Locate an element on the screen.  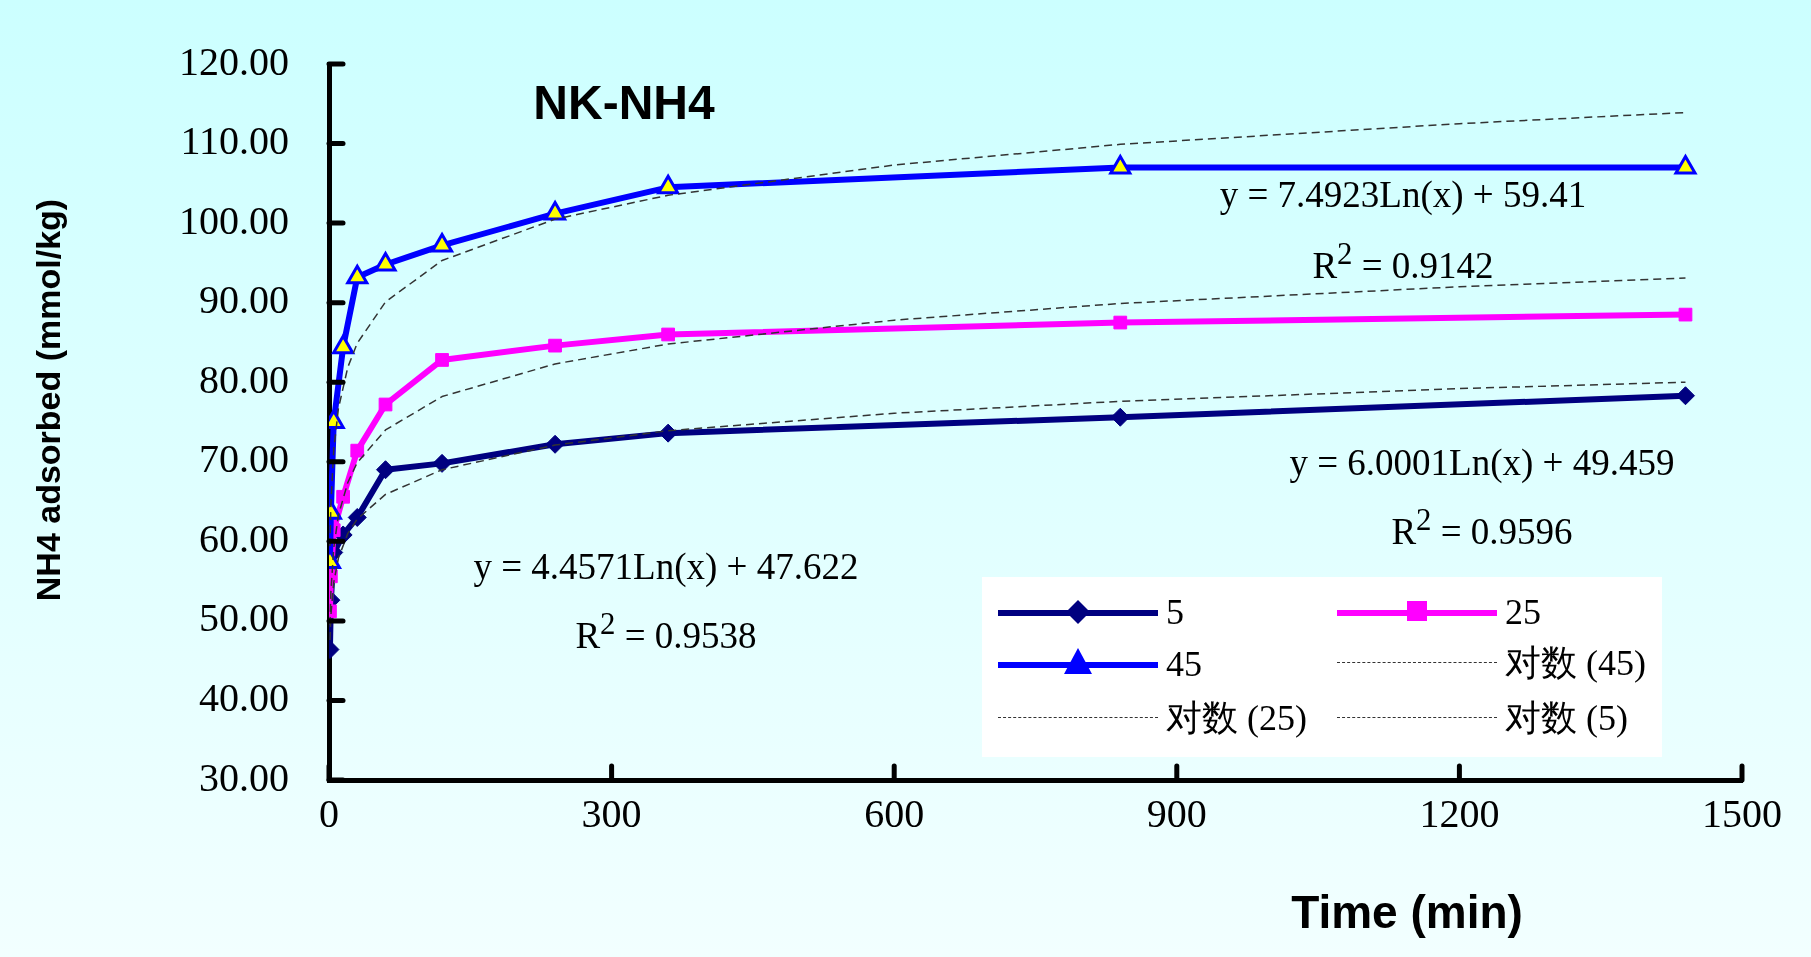
x-tick-label: 0 is located at coordinates (329, 813).